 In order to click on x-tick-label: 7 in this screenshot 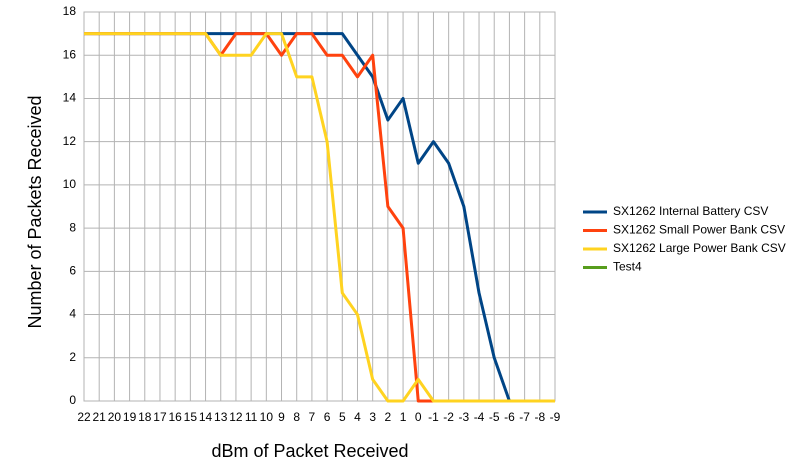, I will do `click(312, 417)`.